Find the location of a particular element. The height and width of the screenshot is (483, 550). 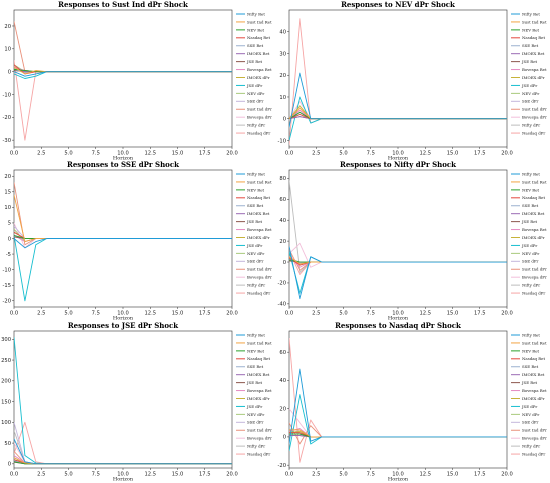

x-axis-label: Horizon is located at coordinates (398, 480).